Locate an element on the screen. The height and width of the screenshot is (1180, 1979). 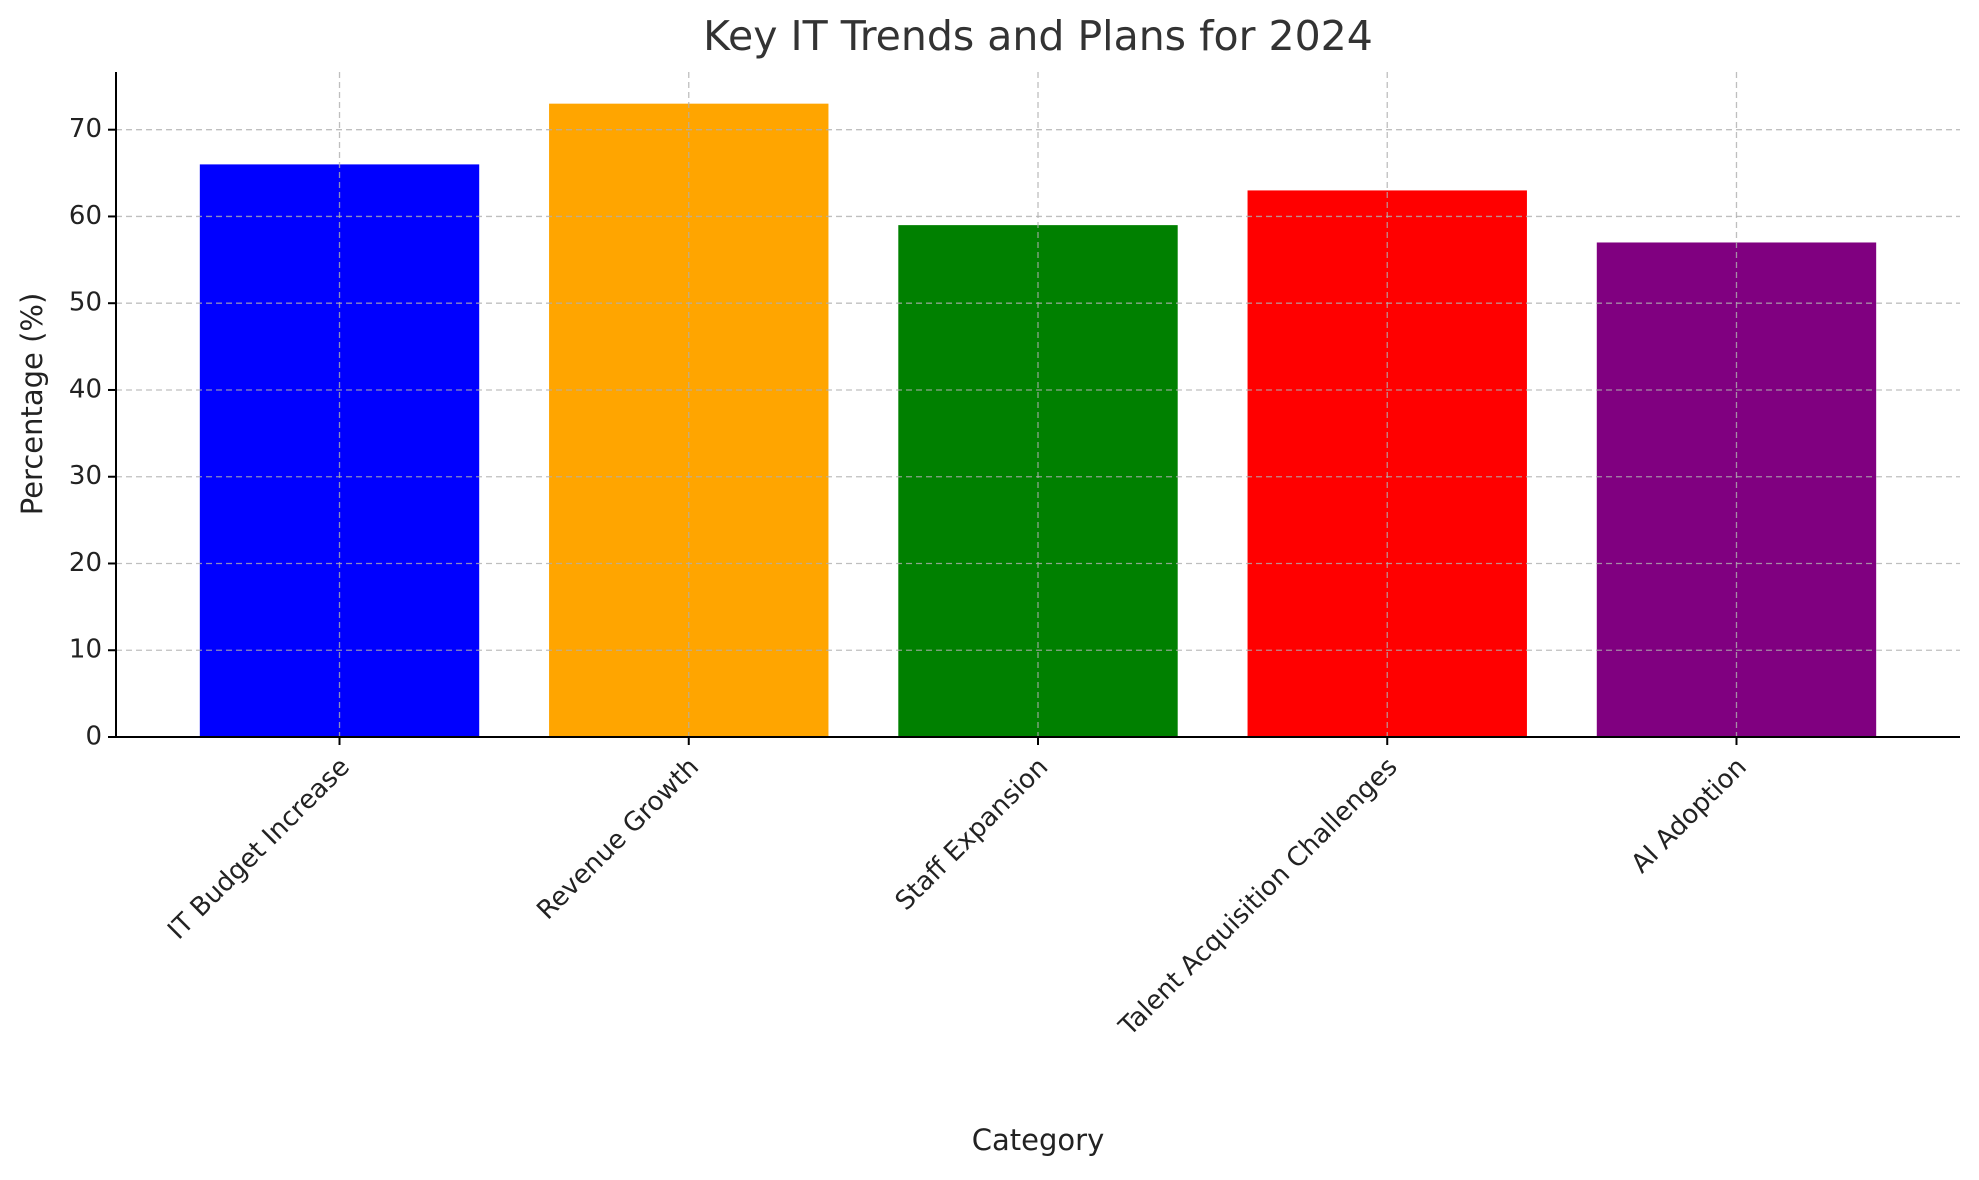
y-tick-label: 70 is located at coordinates (85, 129).